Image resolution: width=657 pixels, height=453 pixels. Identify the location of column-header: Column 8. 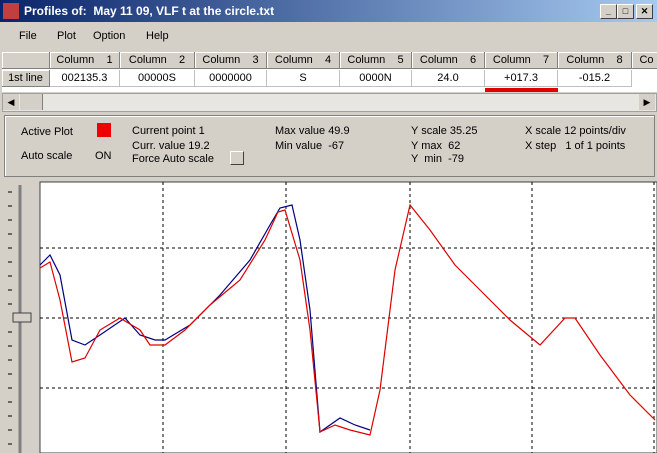
(595, 60).